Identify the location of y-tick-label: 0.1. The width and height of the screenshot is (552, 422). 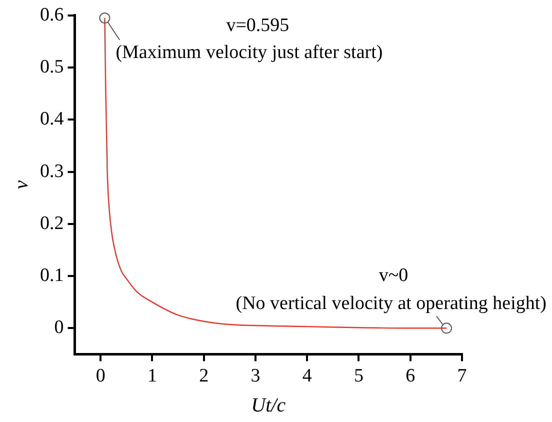
(52, 275).